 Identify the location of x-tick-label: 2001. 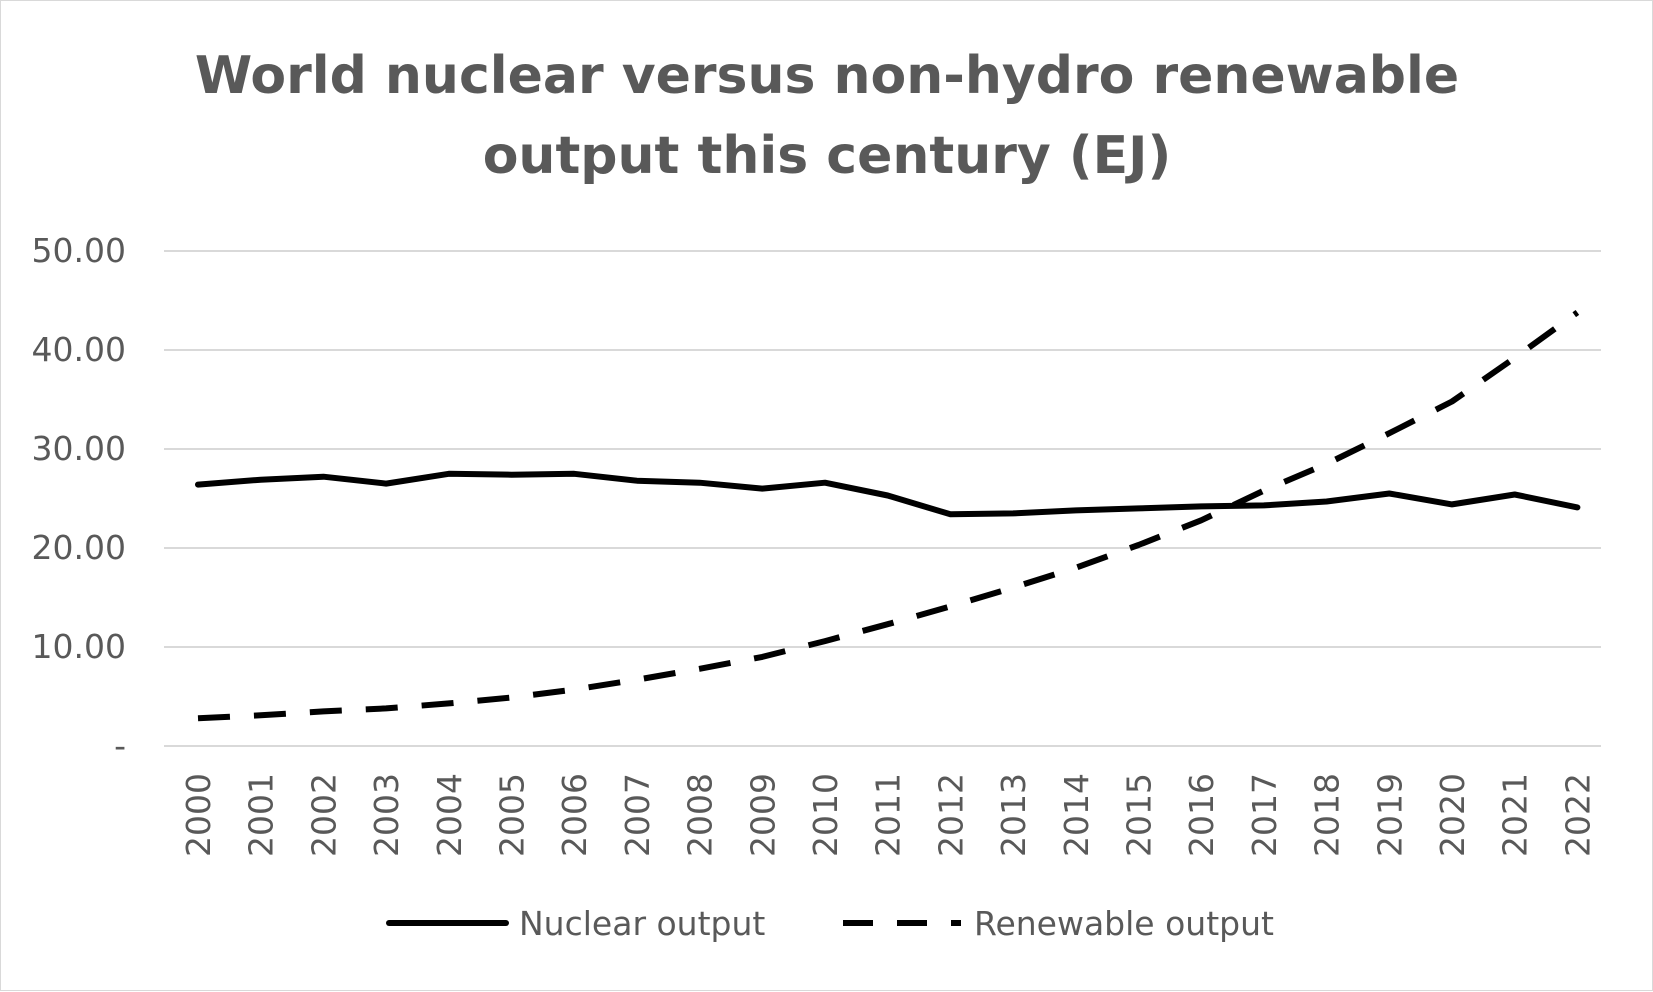
(261, 815).